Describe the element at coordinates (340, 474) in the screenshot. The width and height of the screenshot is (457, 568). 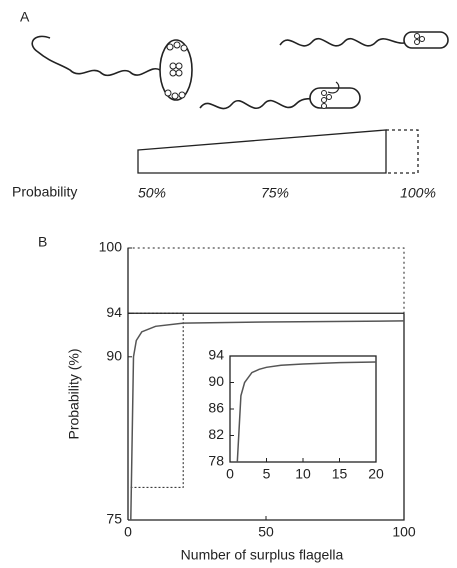
I see `x-tick-label: 15` at that location.